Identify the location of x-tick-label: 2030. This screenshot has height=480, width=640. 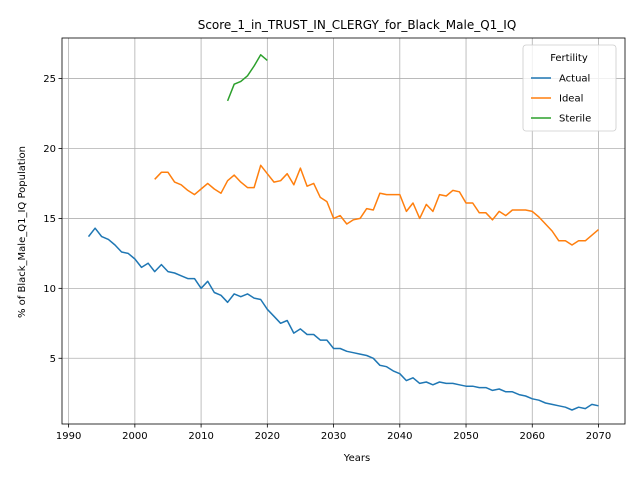
(333, 436).